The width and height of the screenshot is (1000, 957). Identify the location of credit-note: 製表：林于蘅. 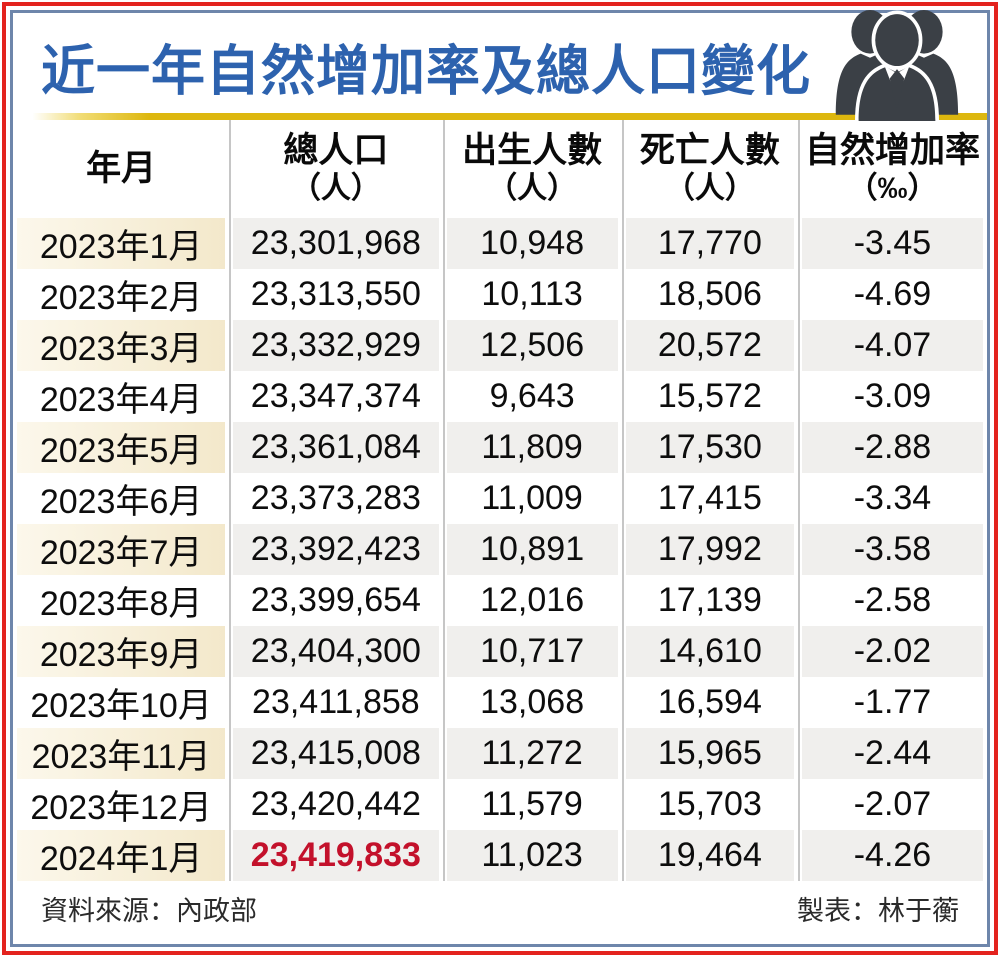
(878, 911).